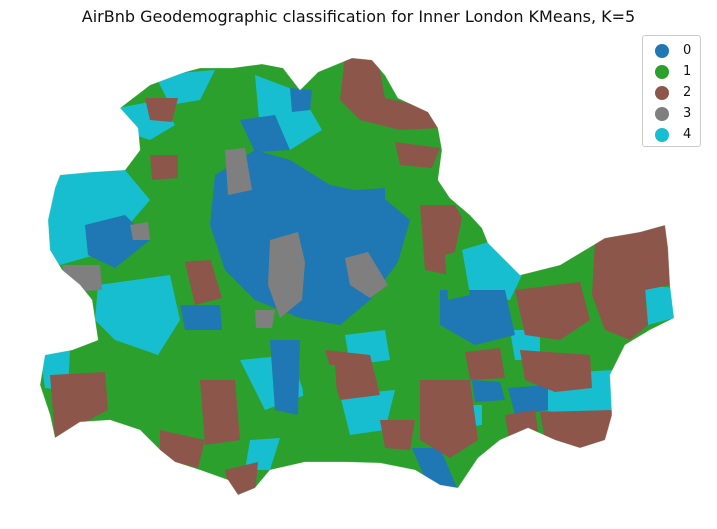  Describe the element at coordinates (631, 282) in the screenshot. I see `zone-far-east-brown` at that location.